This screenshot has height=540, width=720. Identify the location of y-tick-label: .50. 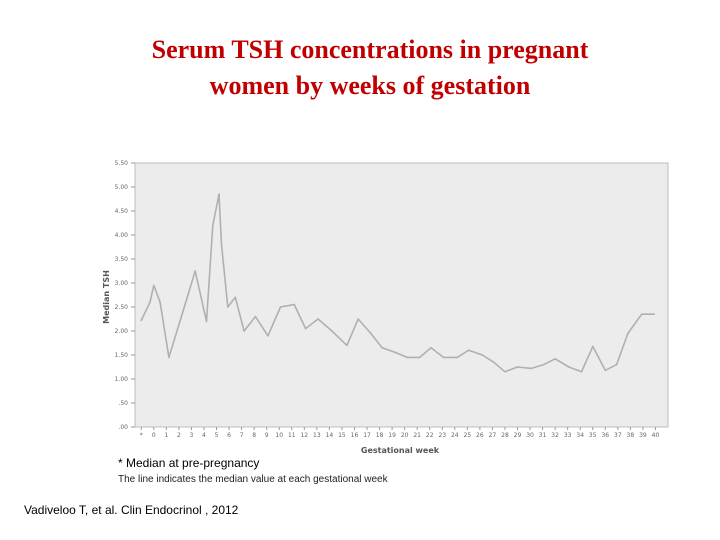
(123, 403).